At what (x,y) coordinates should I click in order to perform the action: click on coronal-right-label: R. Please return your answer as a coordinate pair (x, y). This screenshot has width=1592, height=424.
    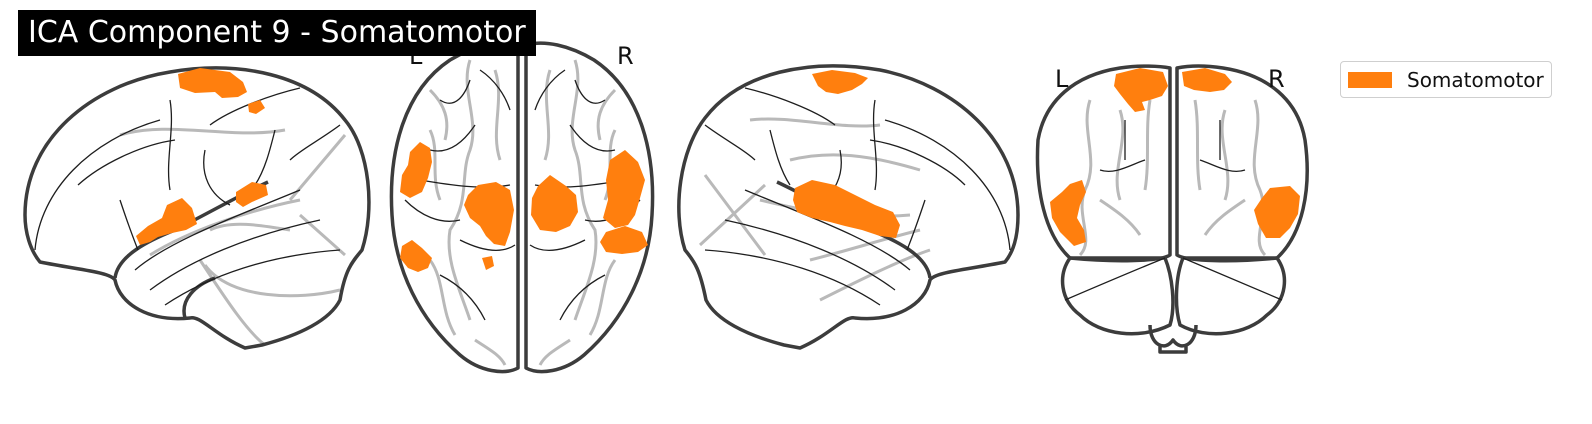
    Looking at the image, I should click on (1276, 79).